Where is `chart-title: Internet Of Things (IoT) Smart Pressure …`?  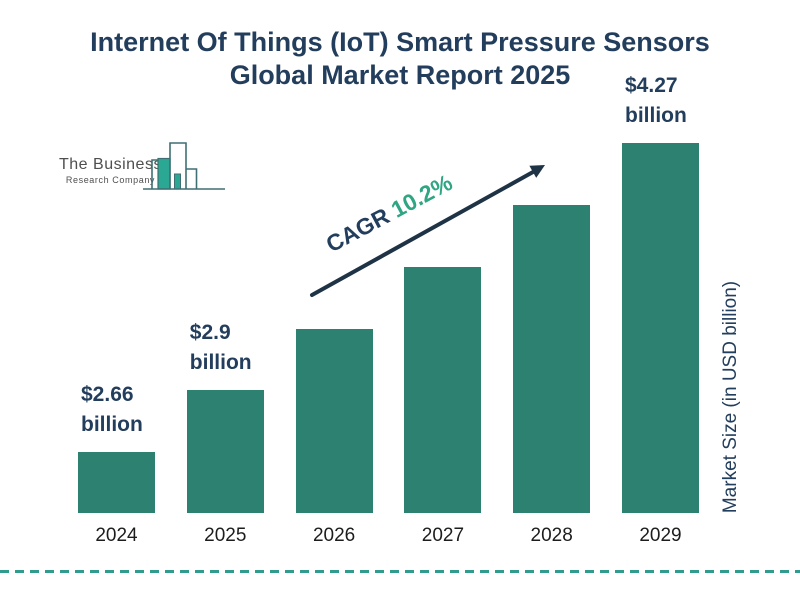 chart-title: Internet Of Things (IoT) Smart Pressure … is located at coordinates (400, 59).